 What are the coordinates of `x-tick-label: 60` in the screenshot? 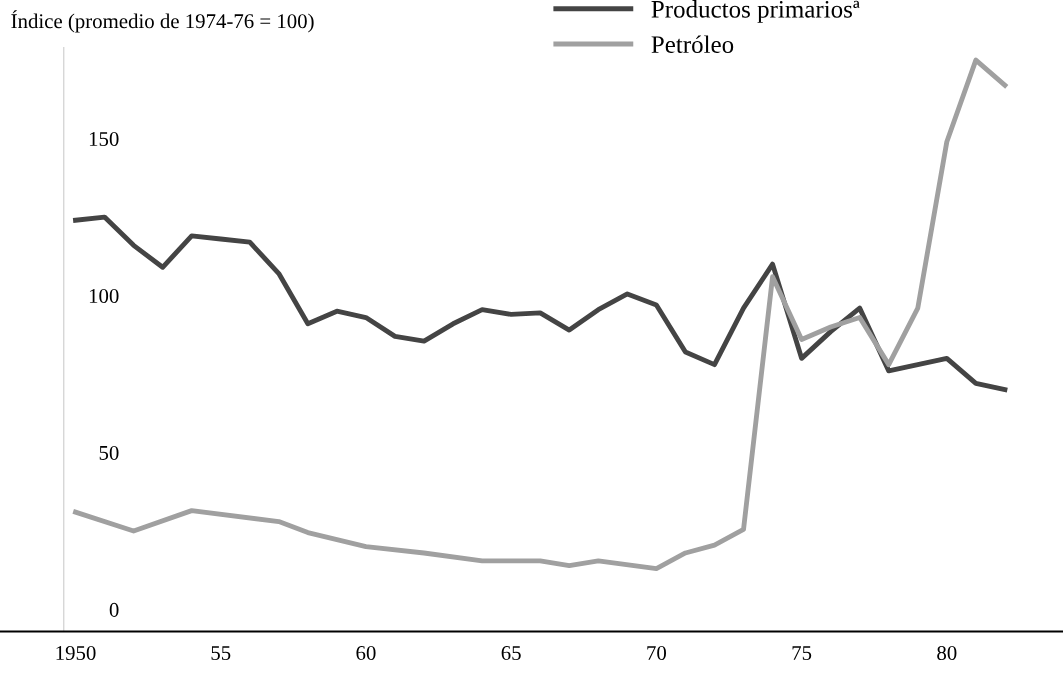 It's located at (366, 653).